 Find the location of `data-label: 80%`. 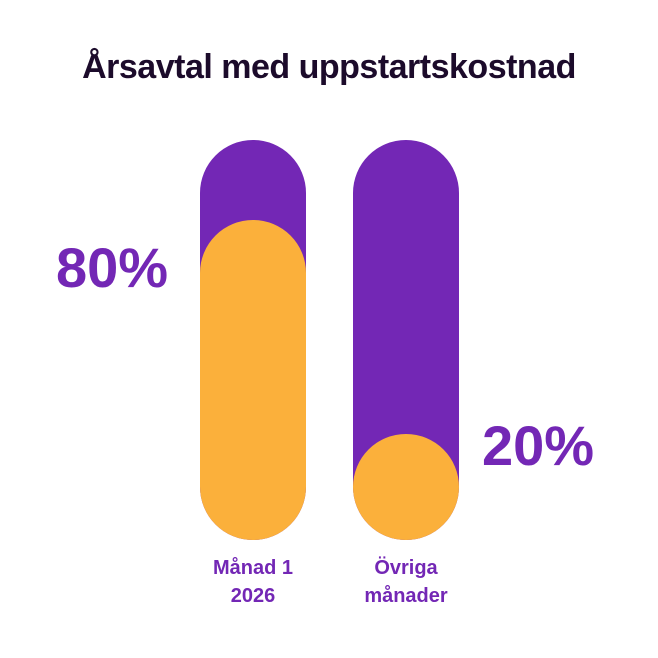

data-label: 80% is located at coordinates (112, 267).